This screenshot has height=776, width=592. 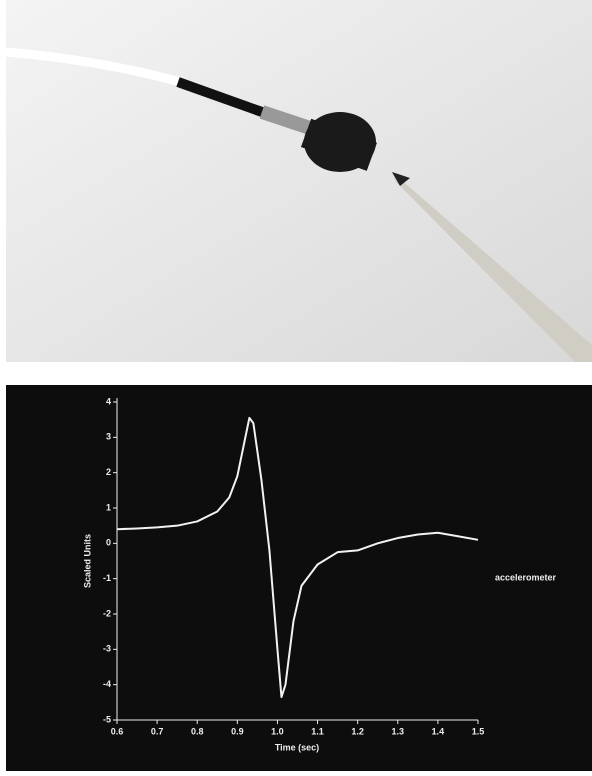 What do you see at coordinates (117, 731) in the screenshot?
I see `x-tick-label: 0.6` at bounding box center [117, 731].